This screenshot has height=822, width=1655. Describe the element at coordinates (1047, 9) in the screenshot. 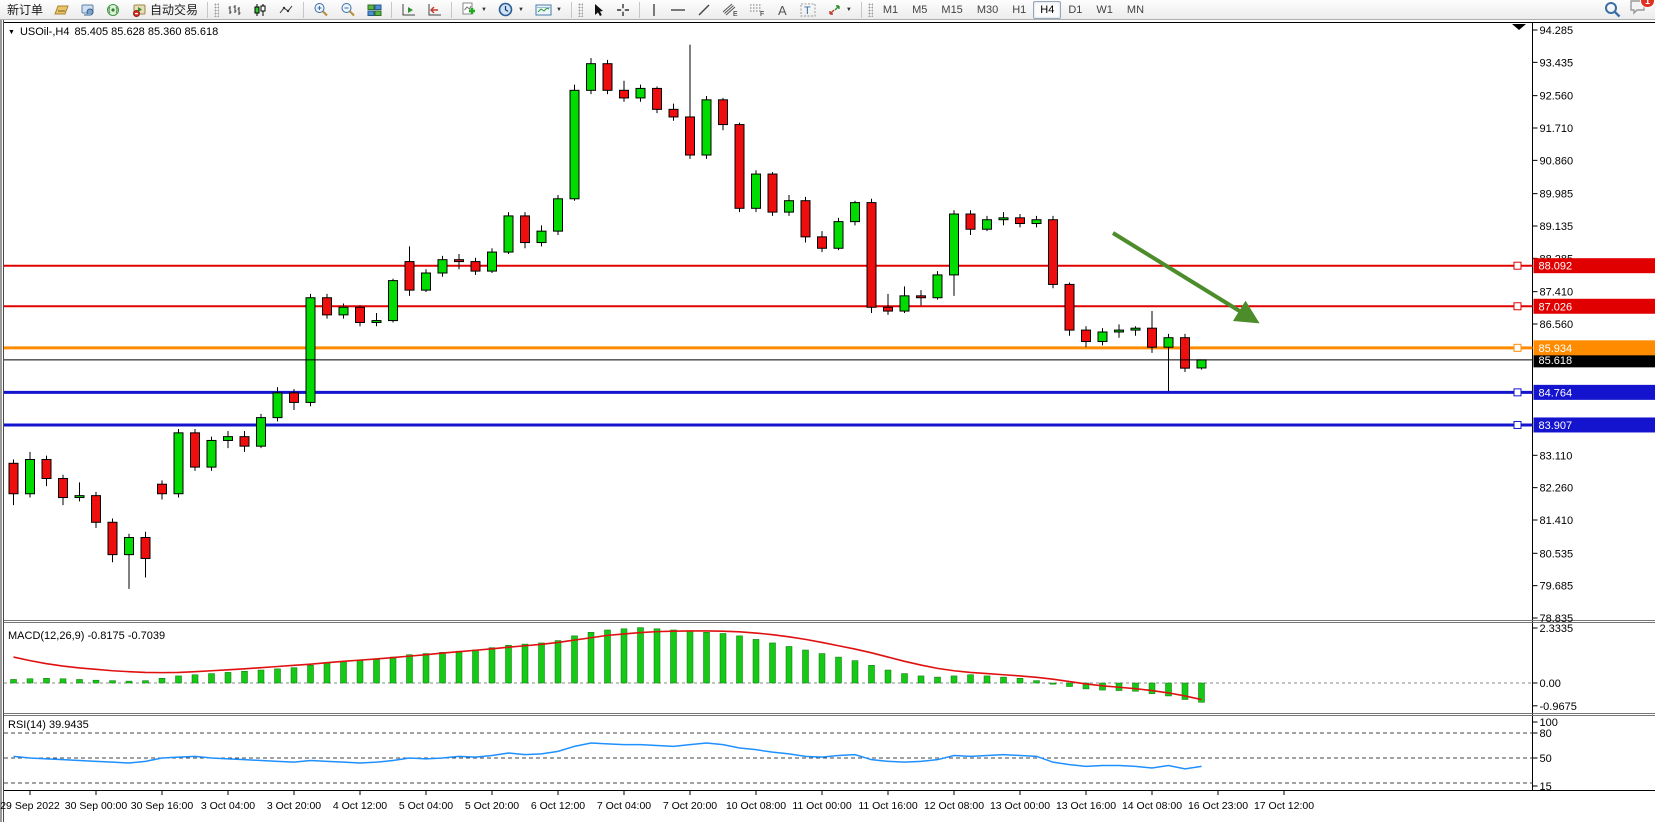

I see `timeframe-button-H4: H4` at that location.